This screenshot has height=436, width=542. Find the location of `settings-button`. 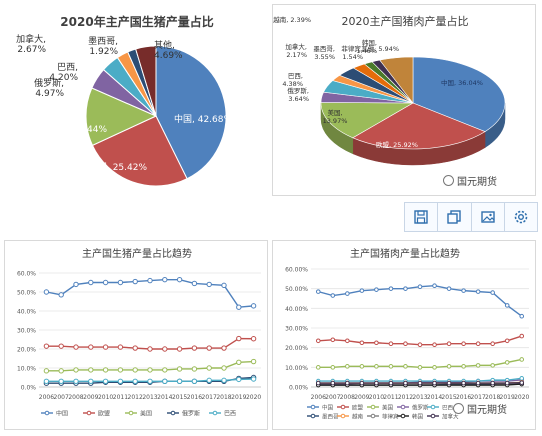

settings-button is located at coordinates (521, 217).